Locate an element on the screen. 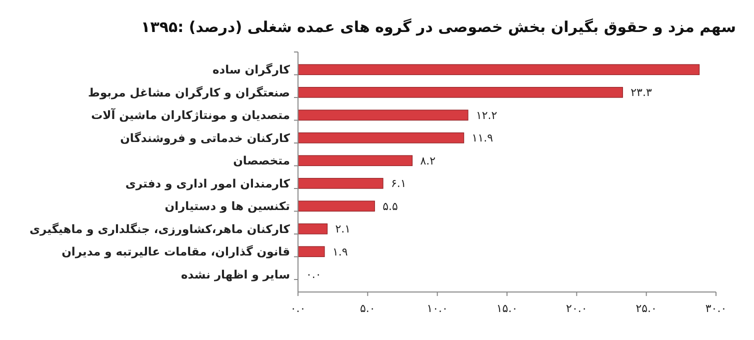  y-tick-label: کارگران ساده is located at coordinates (251, 69).